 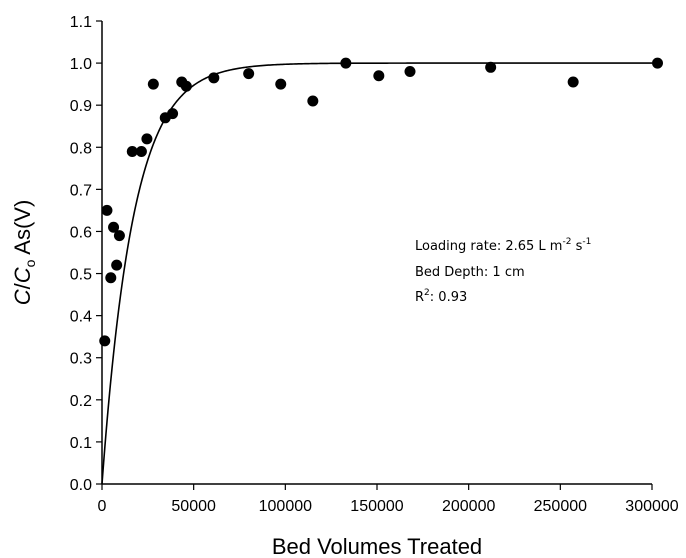 What do you see at coordinates (193, 506) in the screenshot?
I see `x-tick-label: 50000` at bounding box center [193, 506].